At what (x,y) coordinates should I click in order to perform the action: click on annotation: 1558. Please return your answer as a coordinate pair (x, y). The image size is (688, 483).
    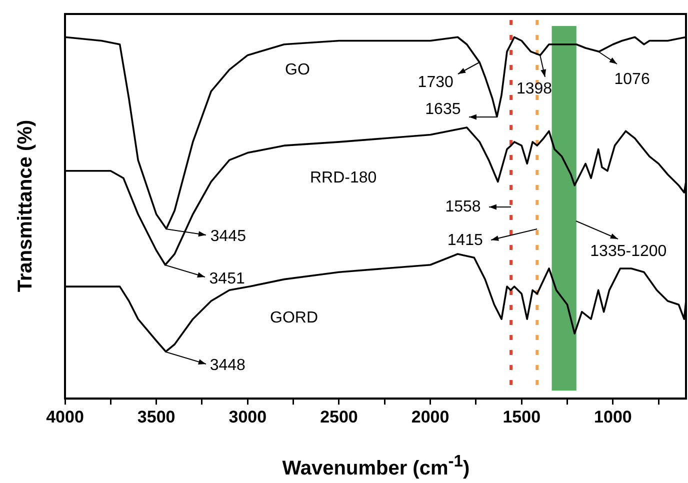
    Looking at the image, I should click on (463, 207).